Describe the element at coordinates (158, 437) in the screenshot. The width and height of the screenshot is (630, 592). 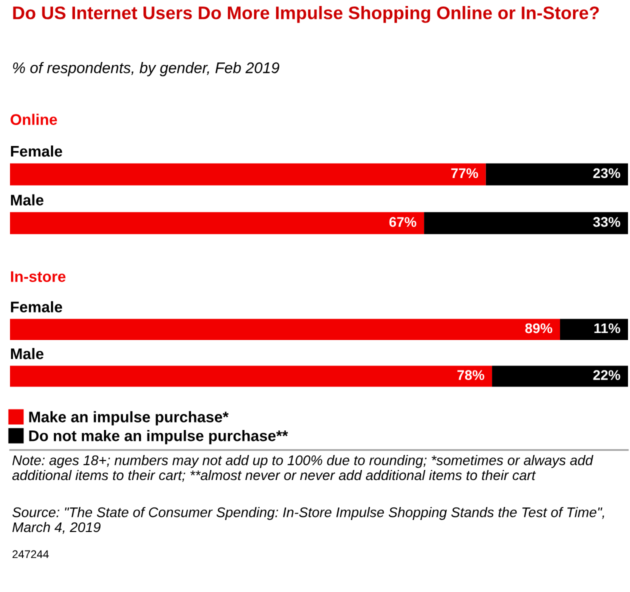
I see `legend-label: Do not make an impulse purchase**` at that location.